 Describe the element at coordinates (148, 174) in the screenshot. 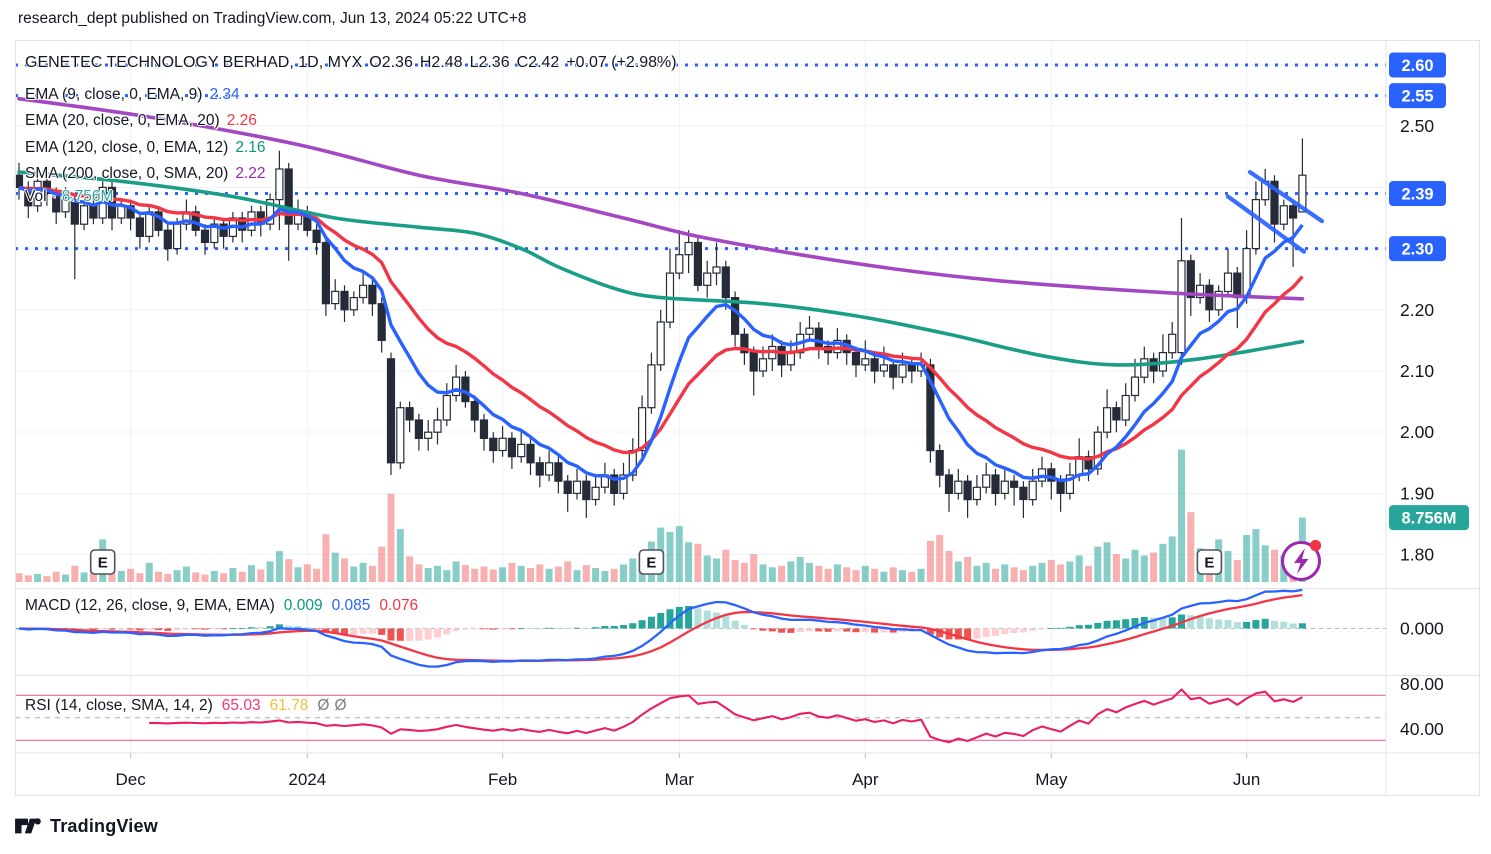

I see `indicator-row-sma200: SMA (200, close, 0, SMA, 20) 2.22` at that location.